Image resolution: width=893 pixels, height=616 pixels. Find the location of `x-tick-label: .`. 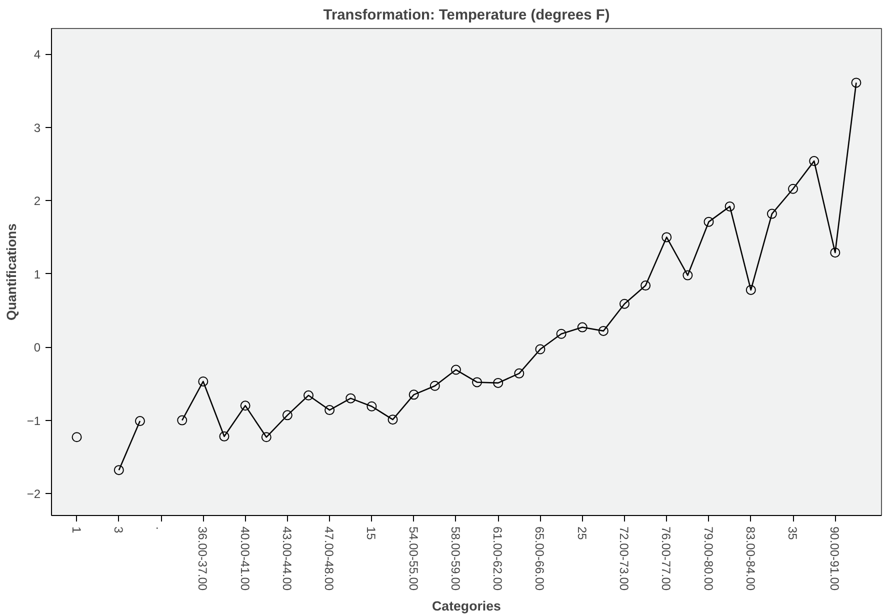

x-tick-label: . is located at coordinates (161, 528).